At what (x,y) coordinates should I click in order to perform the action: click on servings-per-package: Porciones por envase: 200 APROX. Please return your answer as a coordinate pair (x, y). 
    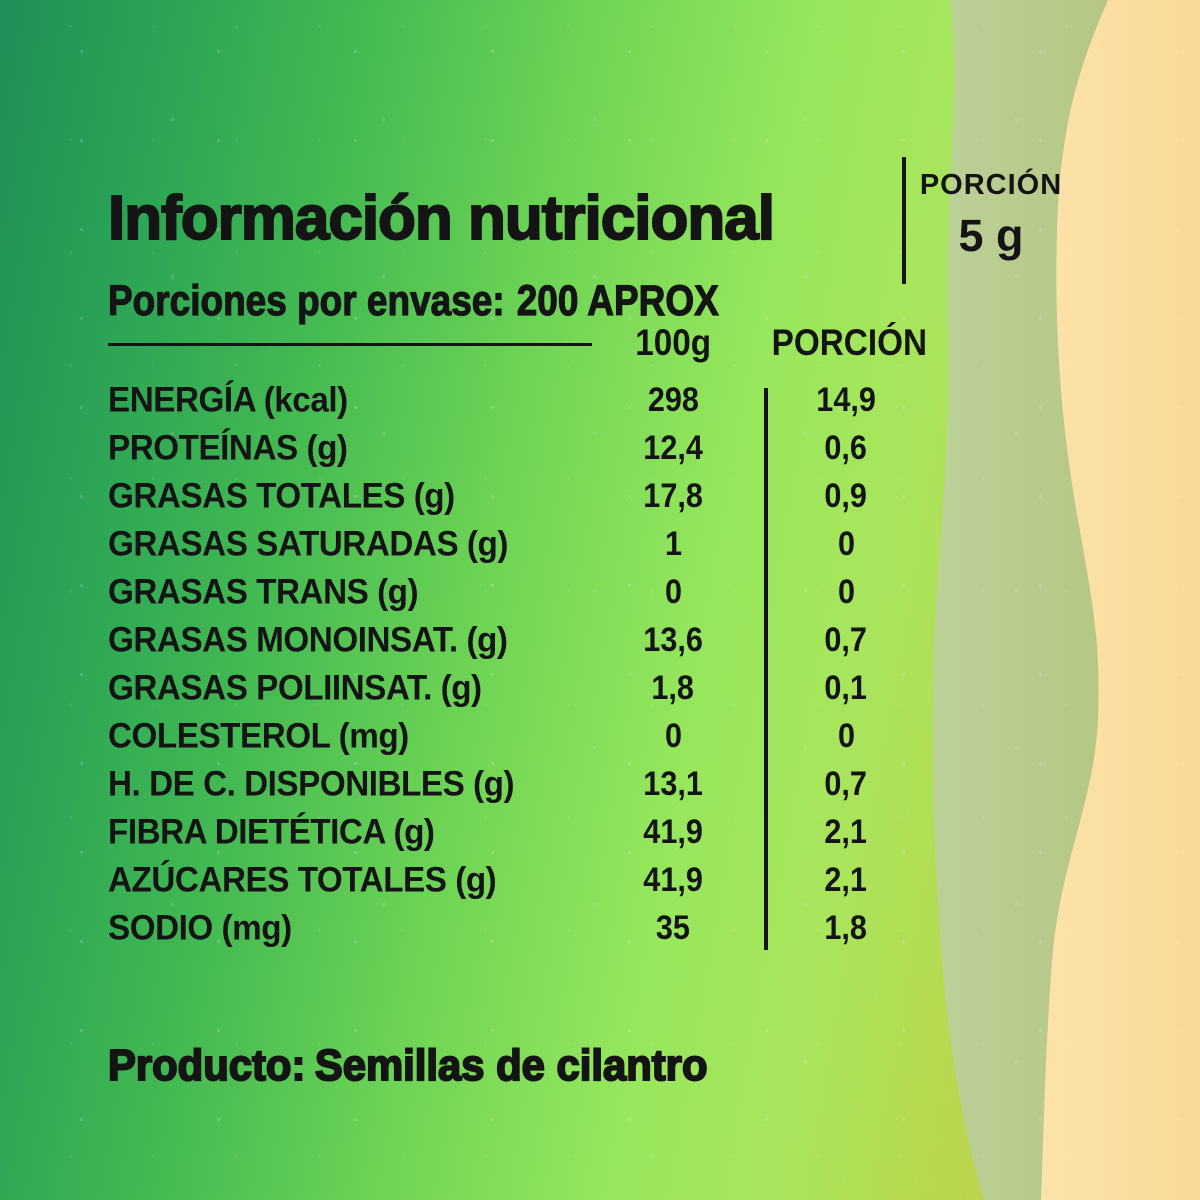
    Looking at the image, I should click on (462, 301).